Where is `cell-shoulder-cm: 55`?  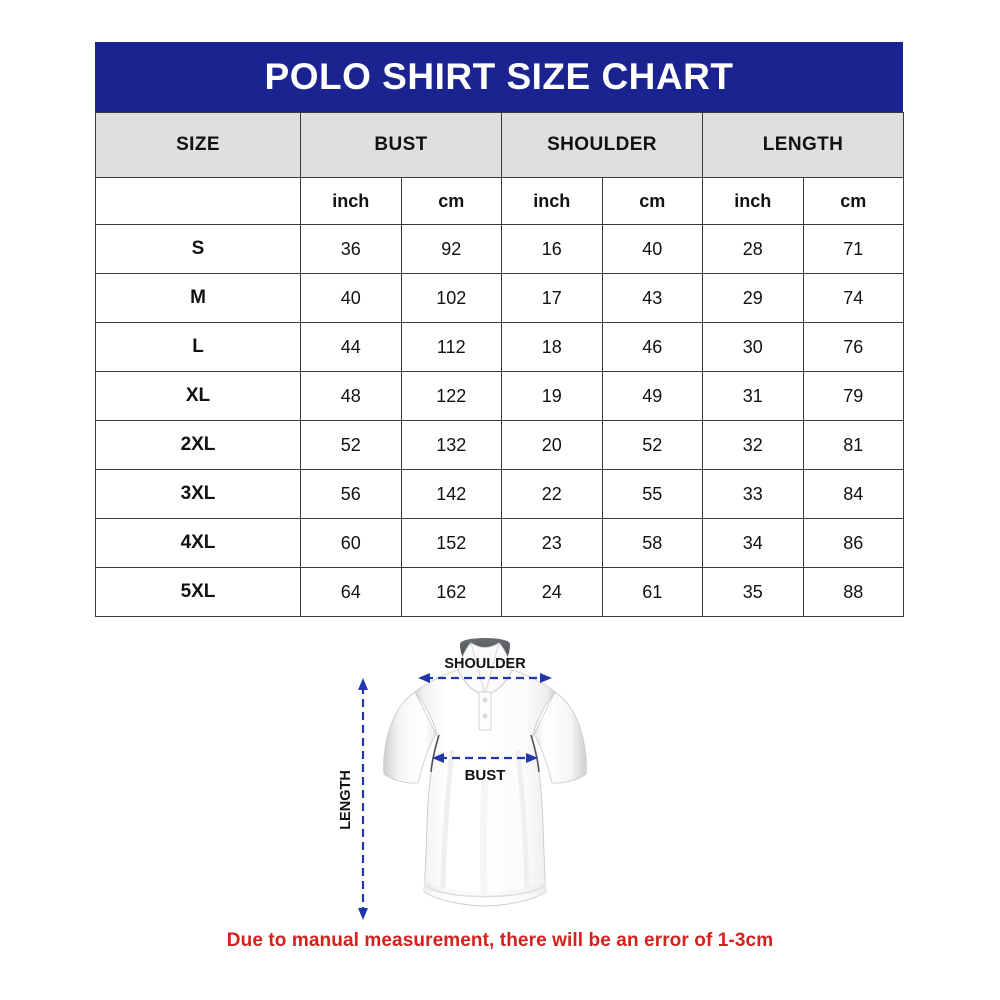 cell-shoulder-cm: 55 is located at coordinates (652, 494).